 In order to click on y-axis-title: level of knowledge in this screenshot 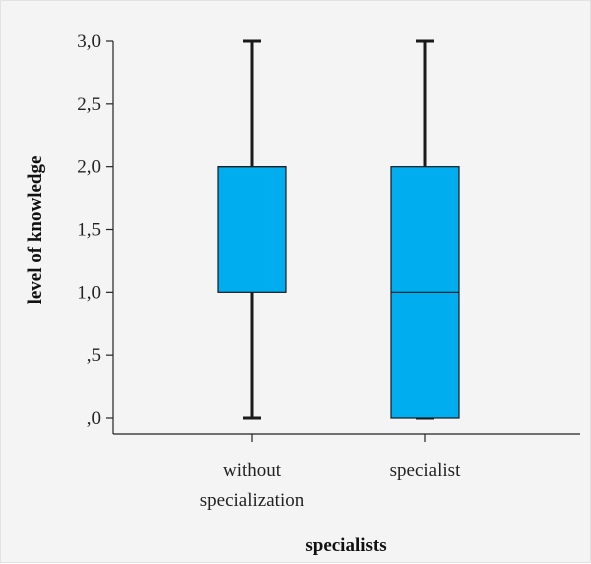, I will do `click(35, 230)`.